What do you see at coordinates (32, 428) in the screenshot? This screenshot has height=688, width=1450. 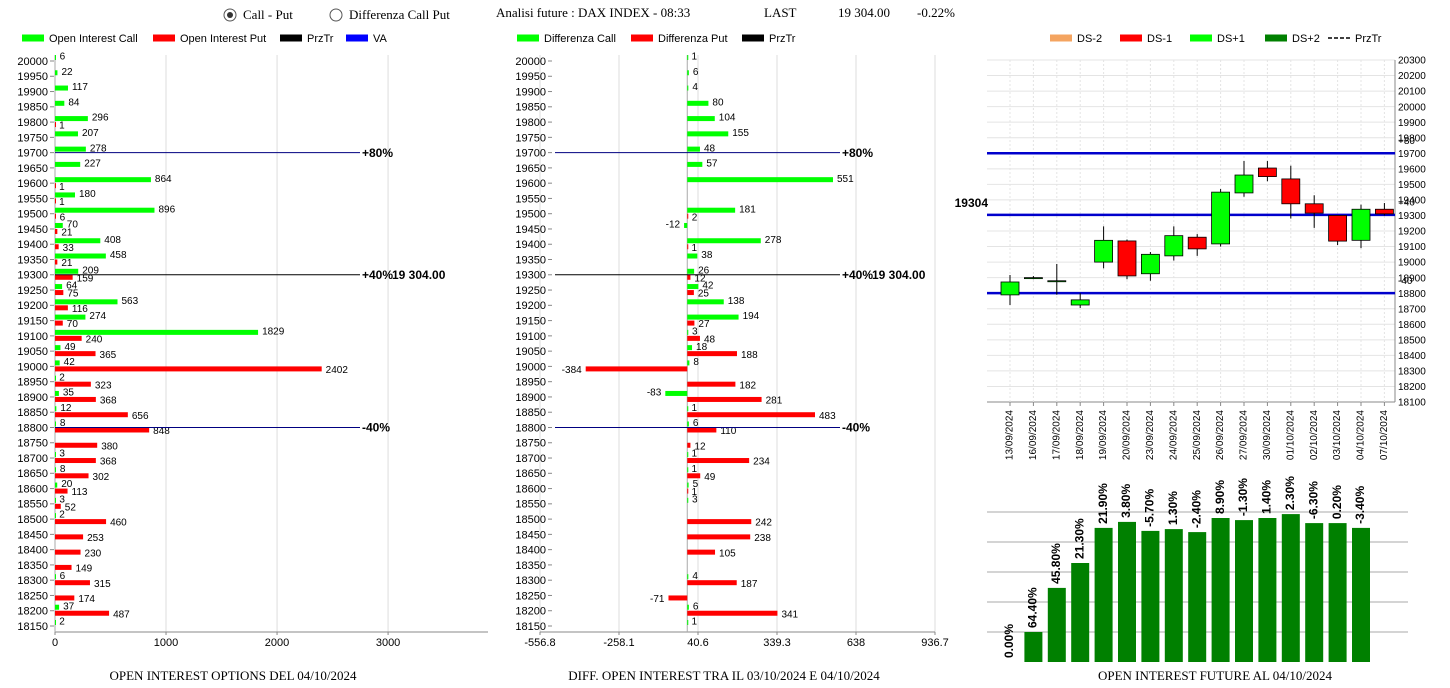 I see `y-tick-label: 18800` at bounding box center [32, 428].